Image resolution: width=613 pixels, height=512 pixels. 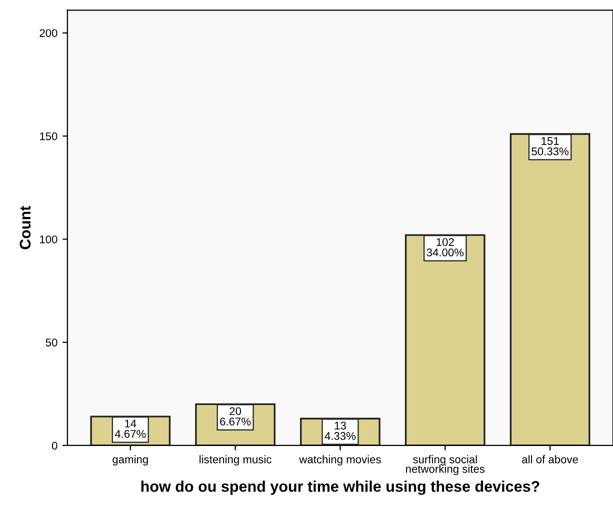 What do you see at coordinates (550, 146) in the screenshot?
I see `data-label: 151 50.33%` at bounding box center [550, 146].